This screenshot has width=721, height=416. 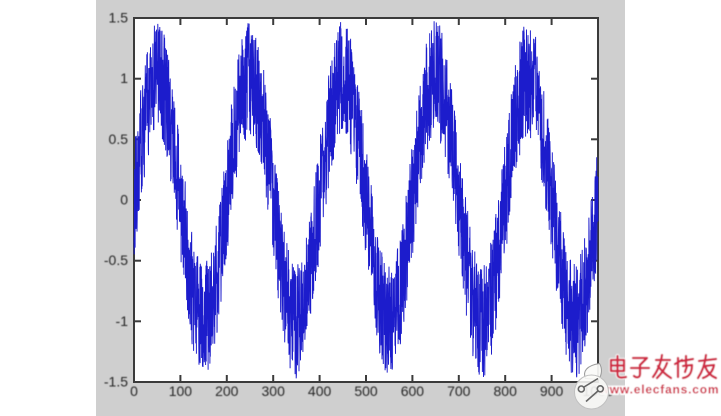 I want to click on svg-text: 1.5, so click(x=119, y=18).